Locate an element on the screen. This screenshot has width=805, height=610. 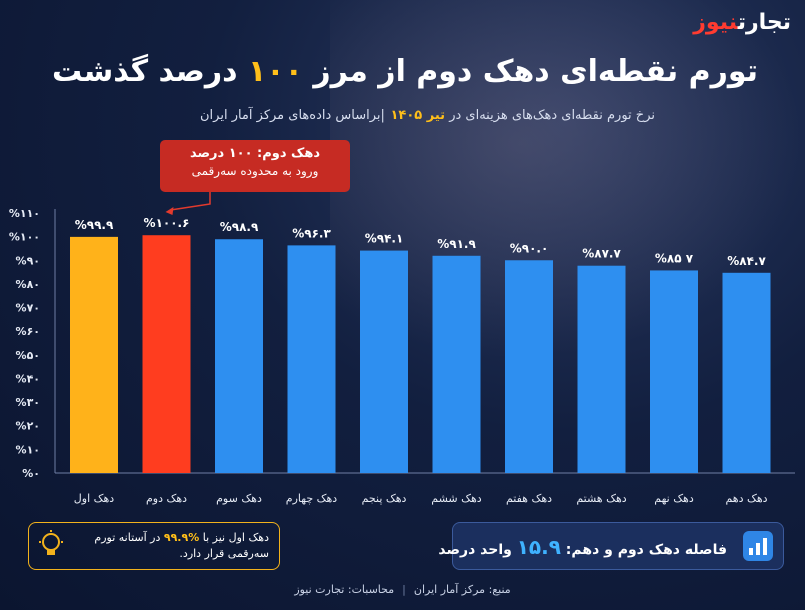
bar-value-label: %۹۸.۹ is located at coordinates (239, 227).